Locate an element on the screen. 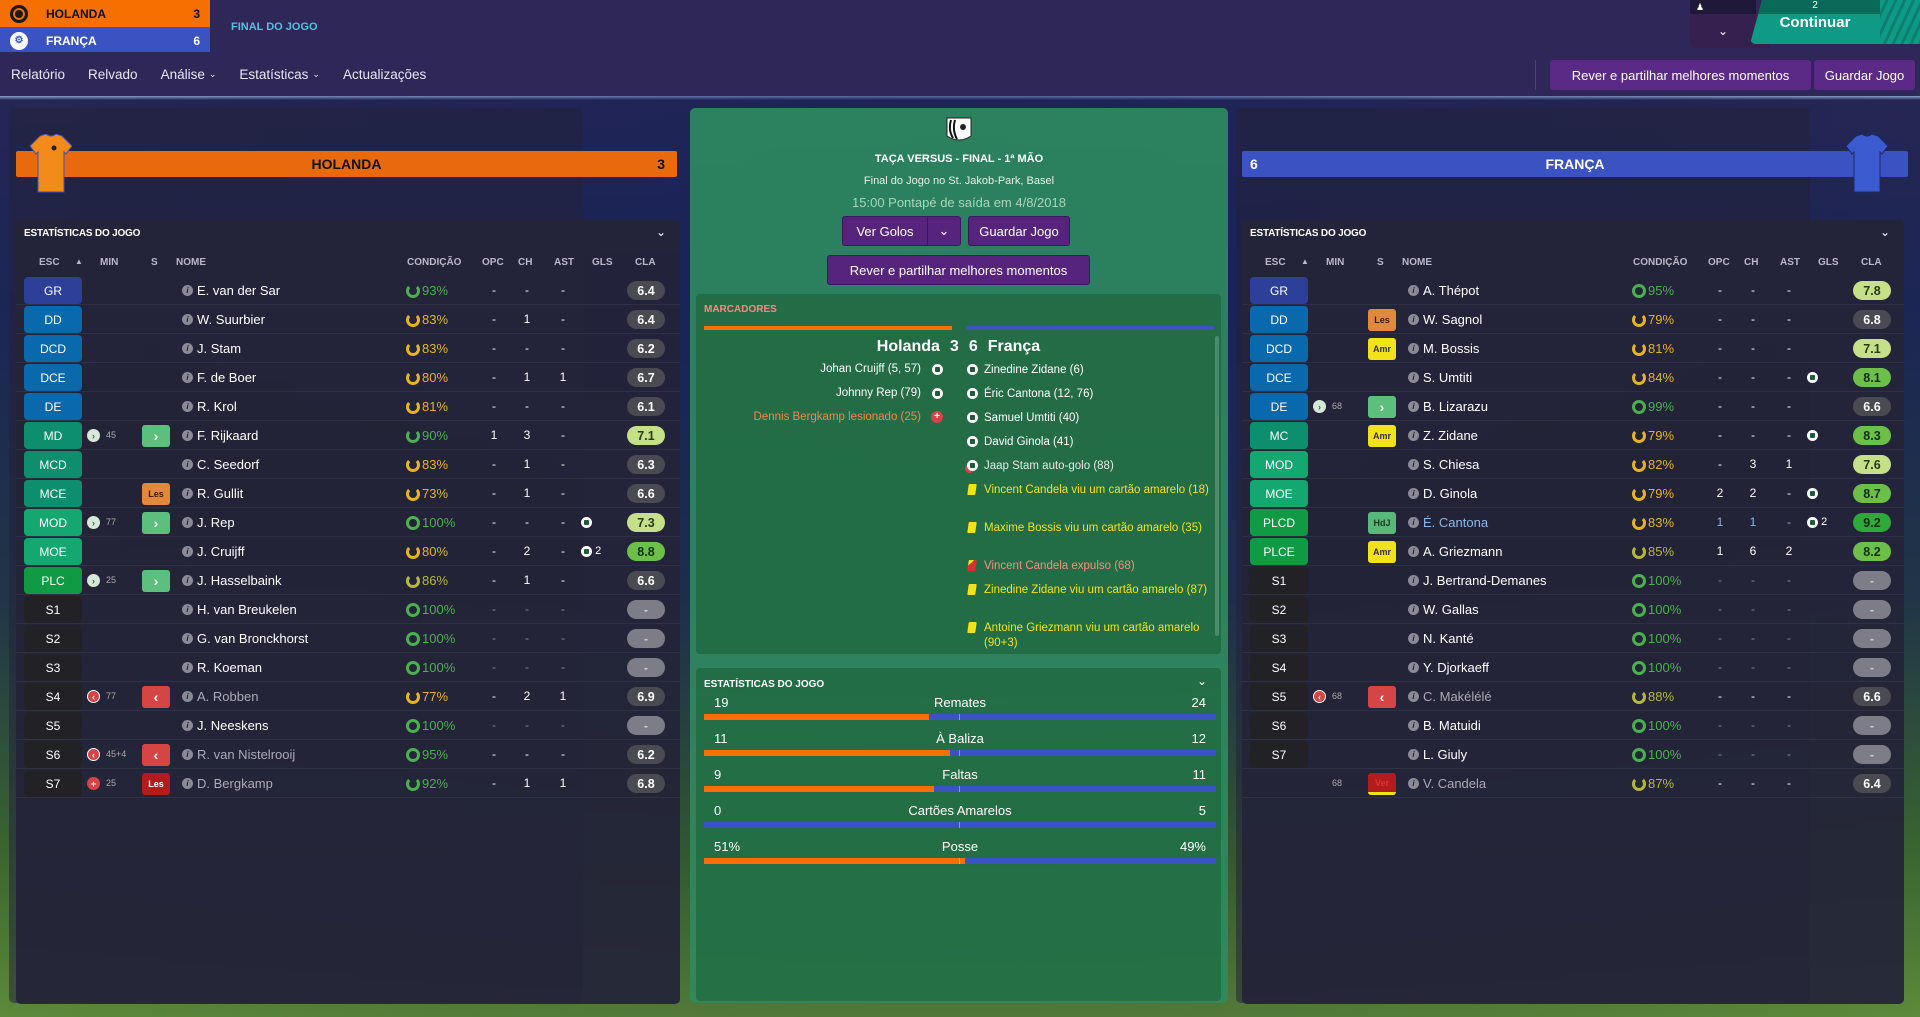 This screenshot has width=1920, height=1017. position-badge: S2 is located at coordinates (53, 638).